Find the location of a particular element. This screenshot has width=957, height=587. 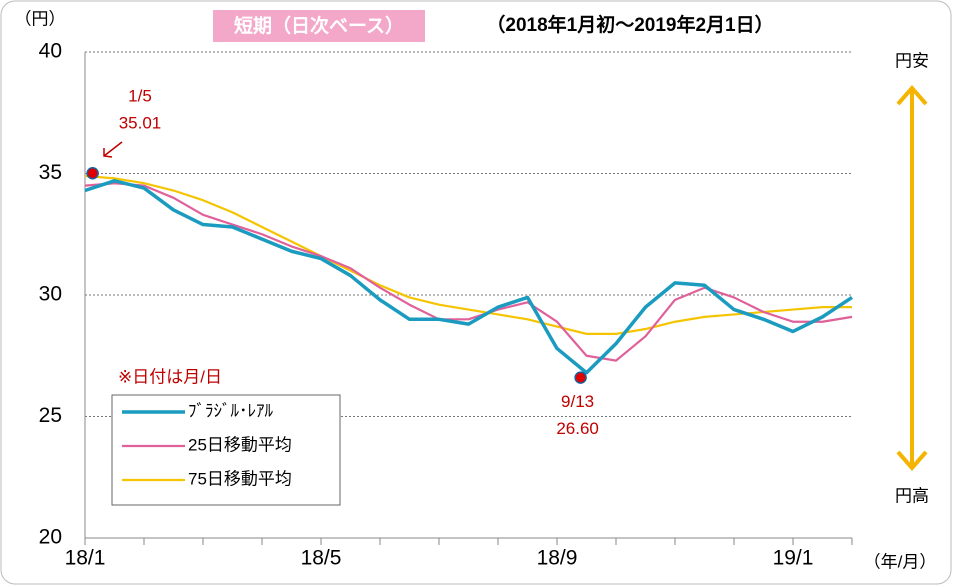

direction-arrow is located at coordinates (912, 278).